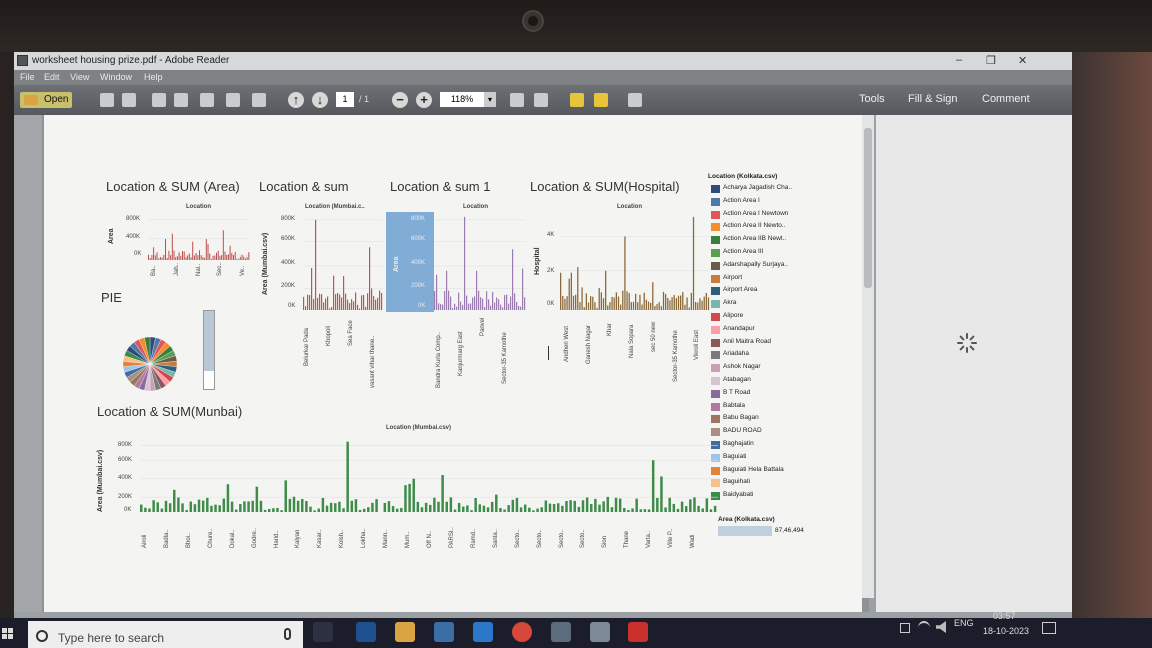 The height and width of the screenshot is (648, 1152). I want to click on legend-item: BADU ROAD, so click(766, 432).